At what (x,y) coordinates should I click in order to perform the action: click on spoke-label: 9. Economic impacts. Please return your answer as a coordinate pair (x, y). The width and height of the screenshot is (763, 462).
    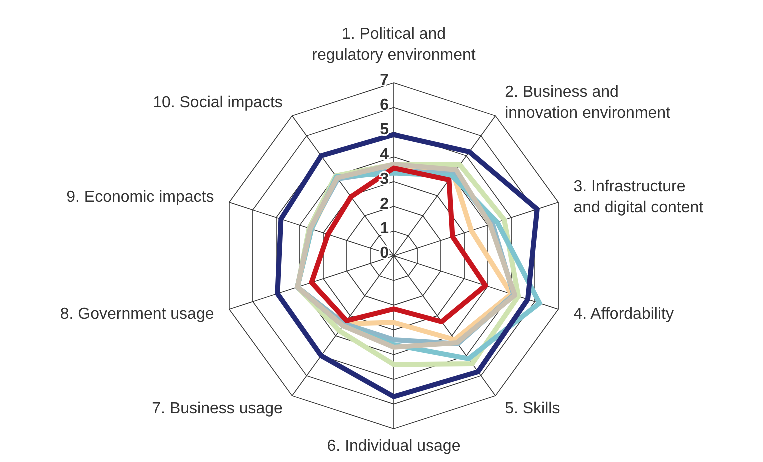
    Looking at the image, I should click on (140, 197).